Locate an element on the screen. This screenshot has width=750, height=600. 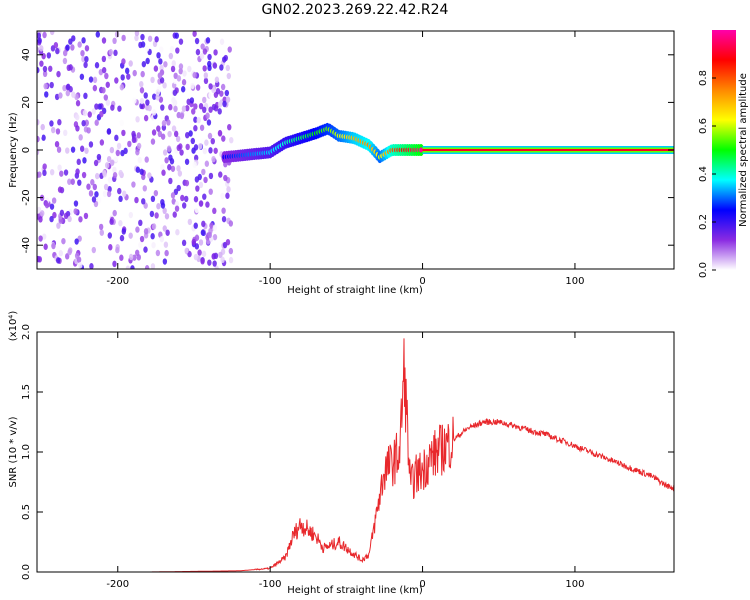
spectrogram-ytick-label: 40 is located at coordinates (26, 54).